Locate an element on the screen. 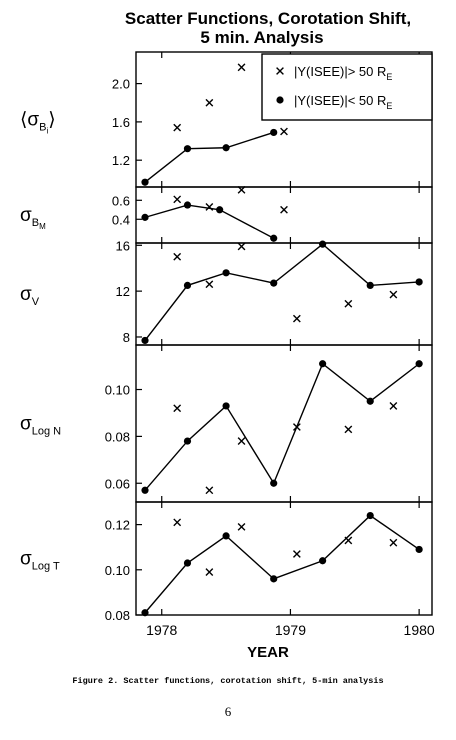 Image resolution: width=456 pixels, height=740 pixels. x-axis-label: YEAR is located at coordinates (268, 652).